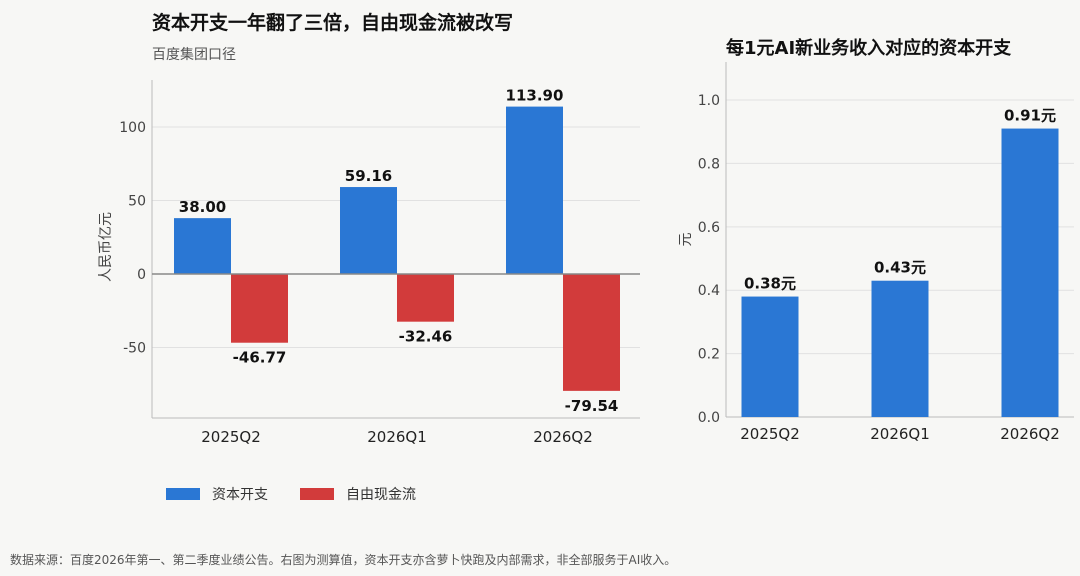  I want to click on right-y-tick-label: 0.4, so click(709, 291).